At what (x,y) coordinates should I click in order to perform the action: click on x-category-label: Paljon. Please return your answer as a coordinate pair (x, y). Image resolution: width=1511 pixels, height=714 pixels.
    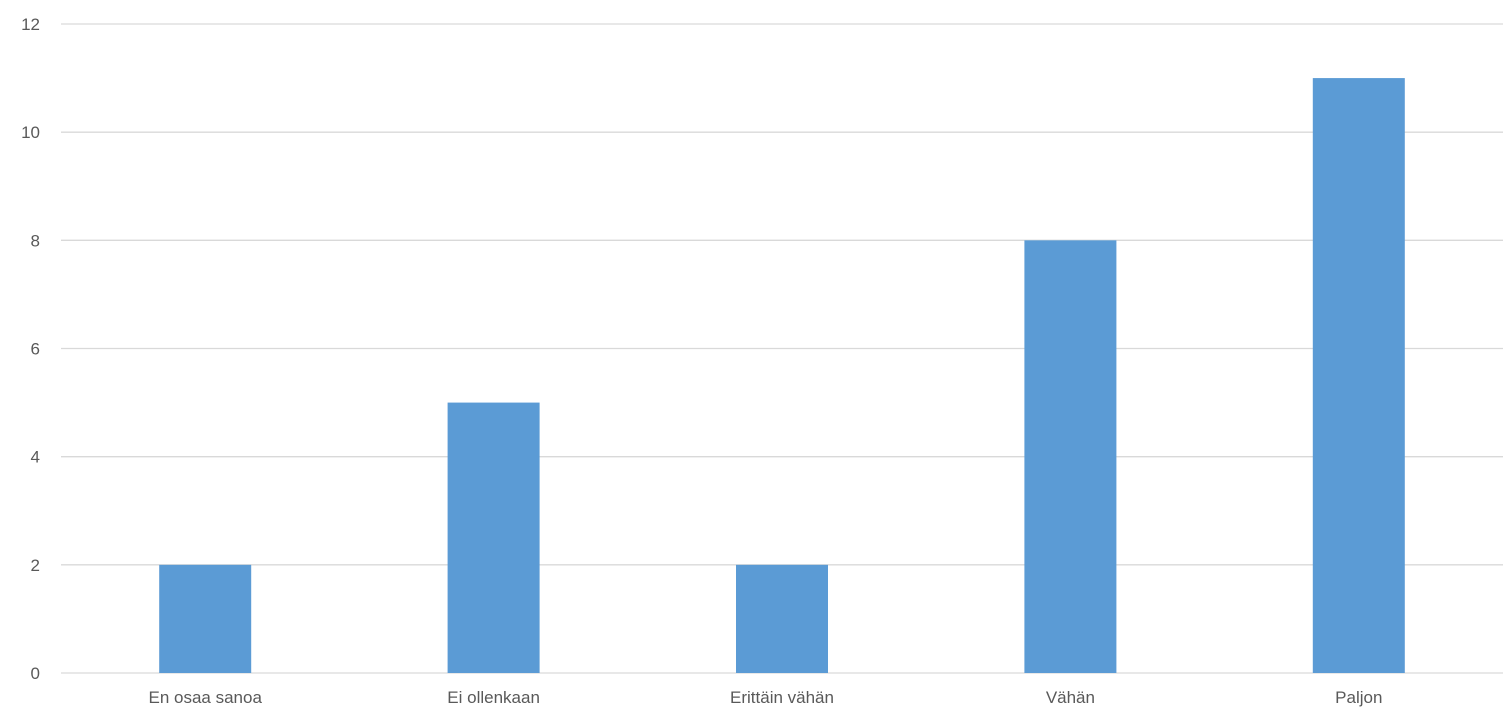
    Looking at the image, I should click on (1358, 697).